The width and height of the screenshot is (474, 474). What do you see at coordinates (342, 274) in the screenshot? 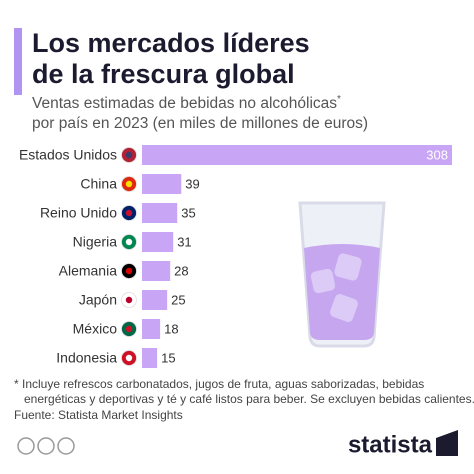
I see `glass-illustration` at bounding box center [342, 274].